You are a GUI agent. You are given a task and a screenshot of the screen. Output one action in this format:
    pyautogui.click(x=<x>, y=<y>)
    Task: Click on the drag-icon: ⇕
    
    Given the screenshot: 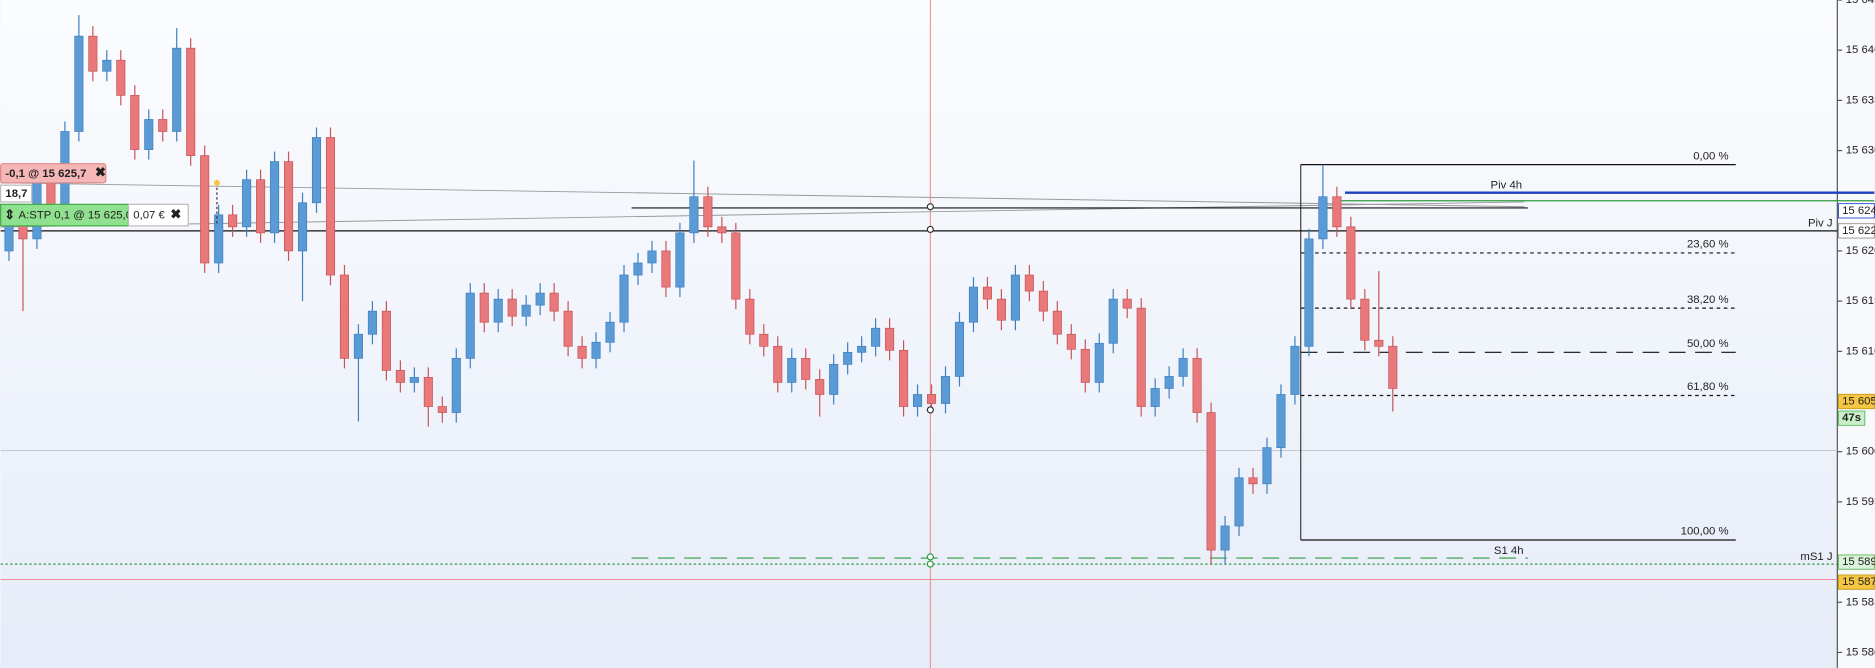 What is the action you would take?
    pyautogui.click(x=9, y=214)
    